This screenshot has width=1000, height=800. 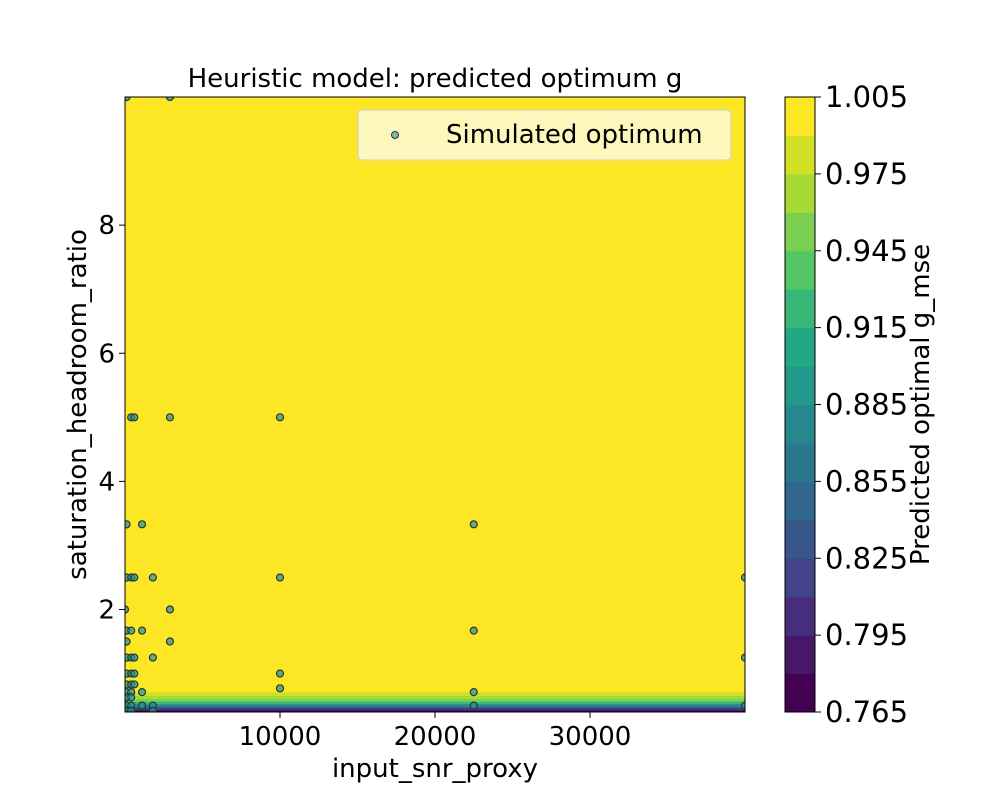 What do you see at coordinates (866, 635) in the screenshot?
I see `colorbar-tick-label: 0.795` at bounding box center [866, 635].